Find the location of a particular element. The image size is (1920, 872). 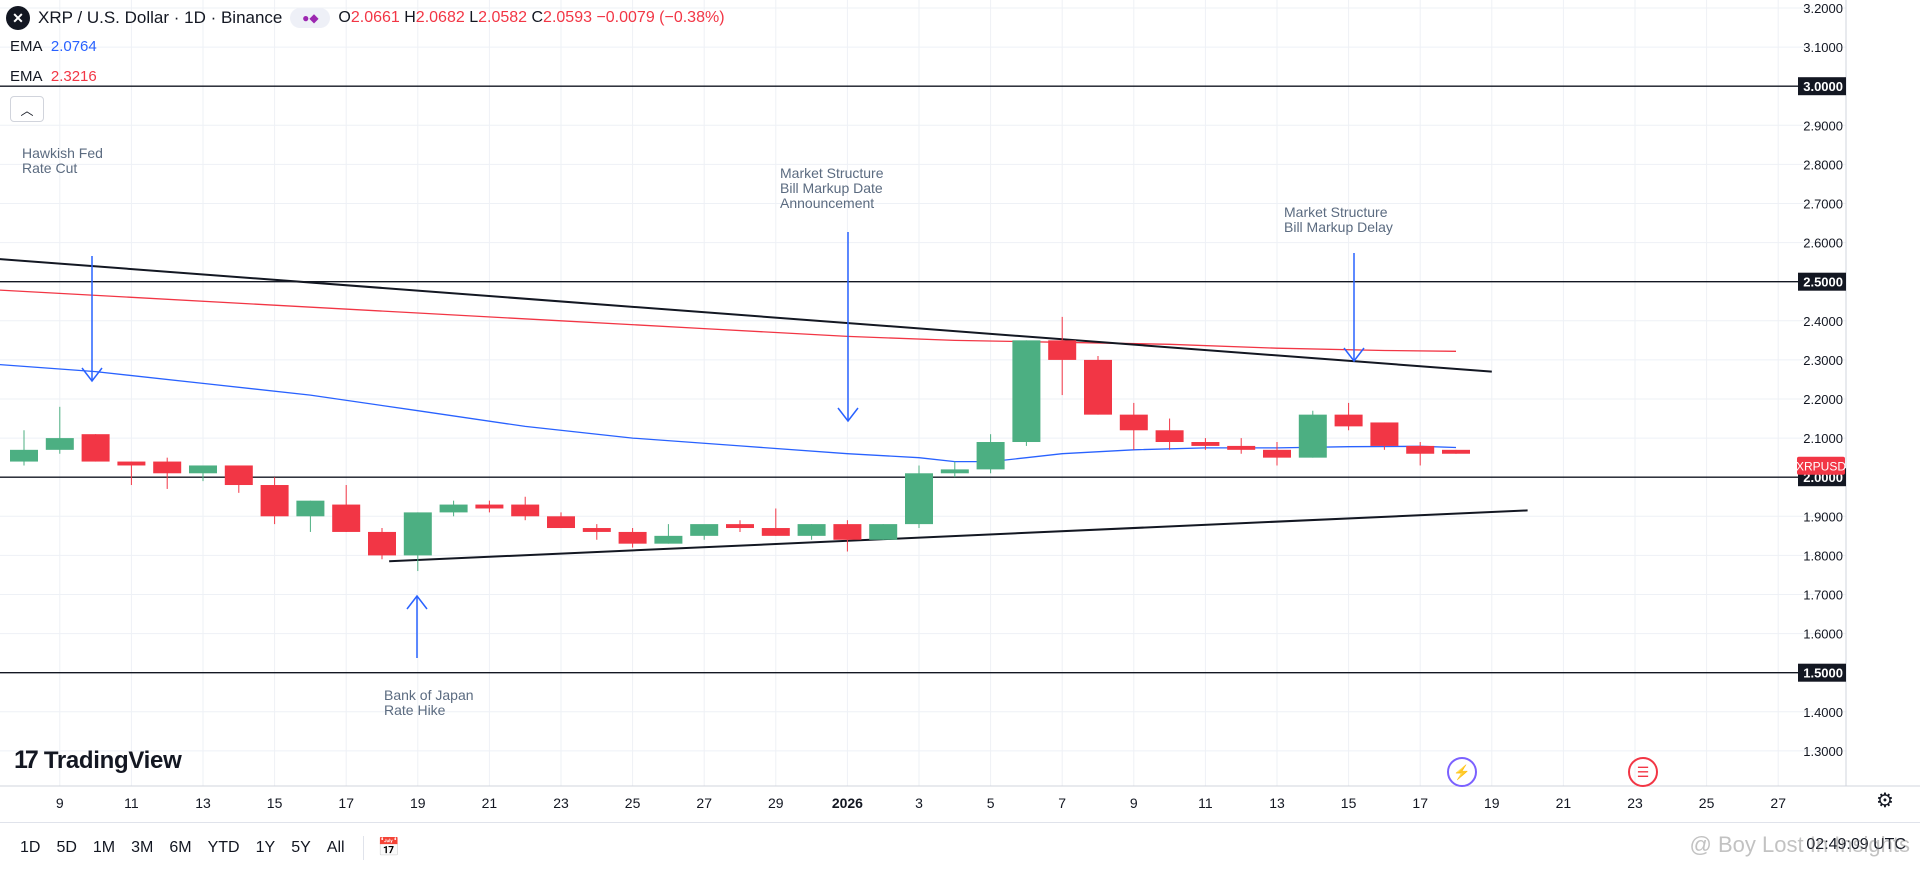

timeframe-1d: 1D is located at coordinates (30, 847).